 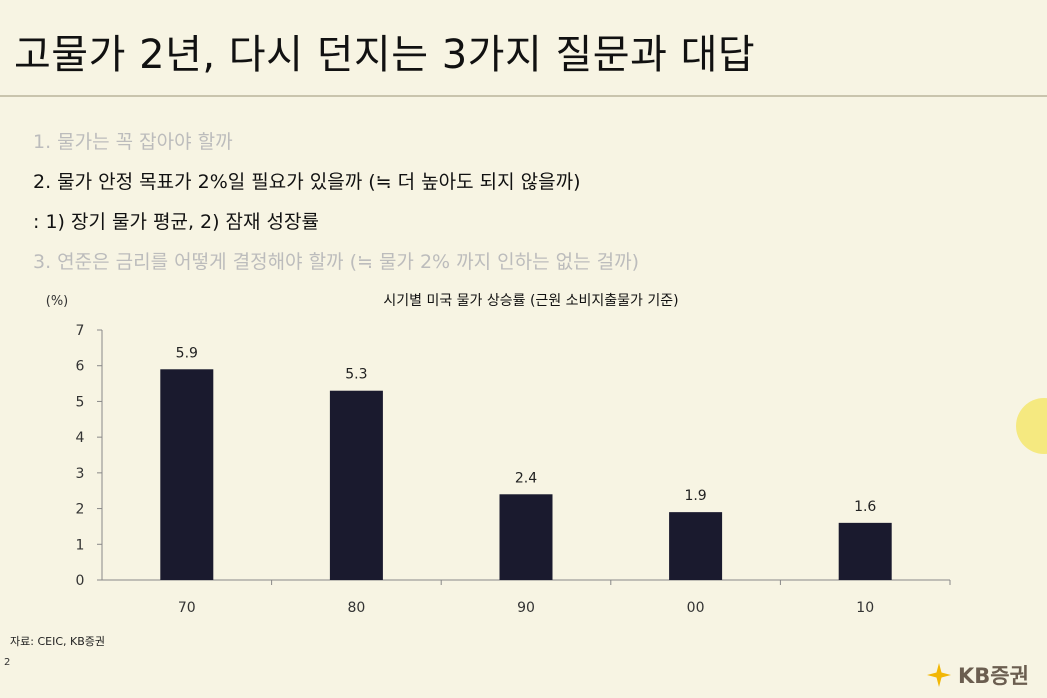 What do you see at coordinates (526, 478) in the screenshot?
I see `data-label: 2.4` at bounding box center [526, 478].